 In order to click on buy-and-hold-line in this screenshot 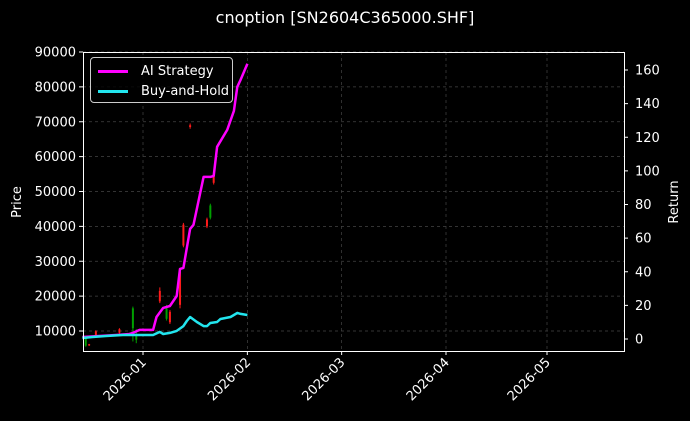, I will do `click(165, 325)`.